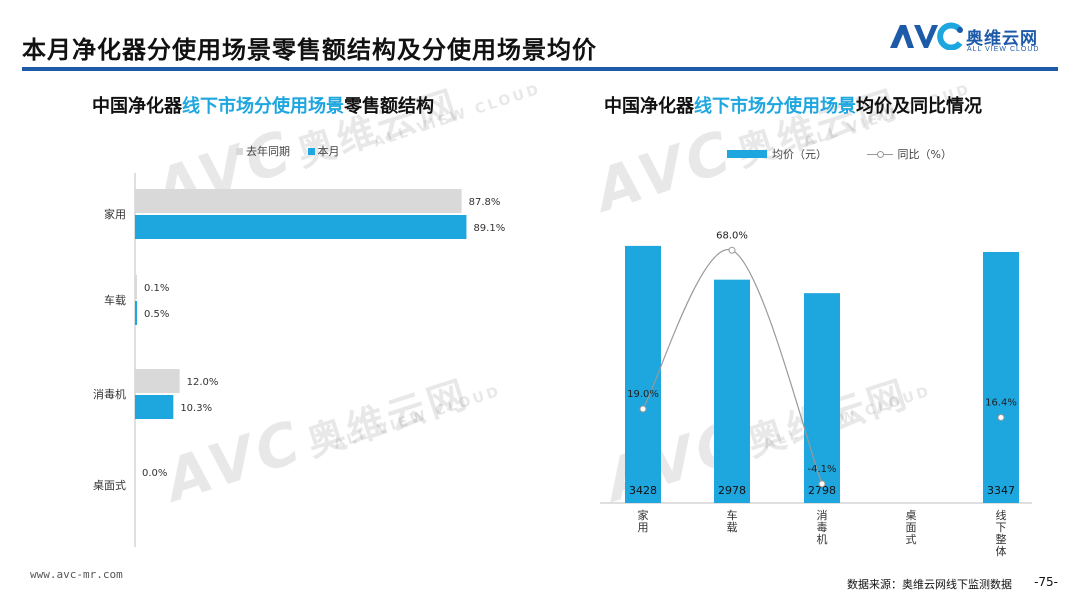  Describe the element at coordinates (846, 154) in the screenshot. I see `right-legend: 均价（元） 同比（%）` at that location.